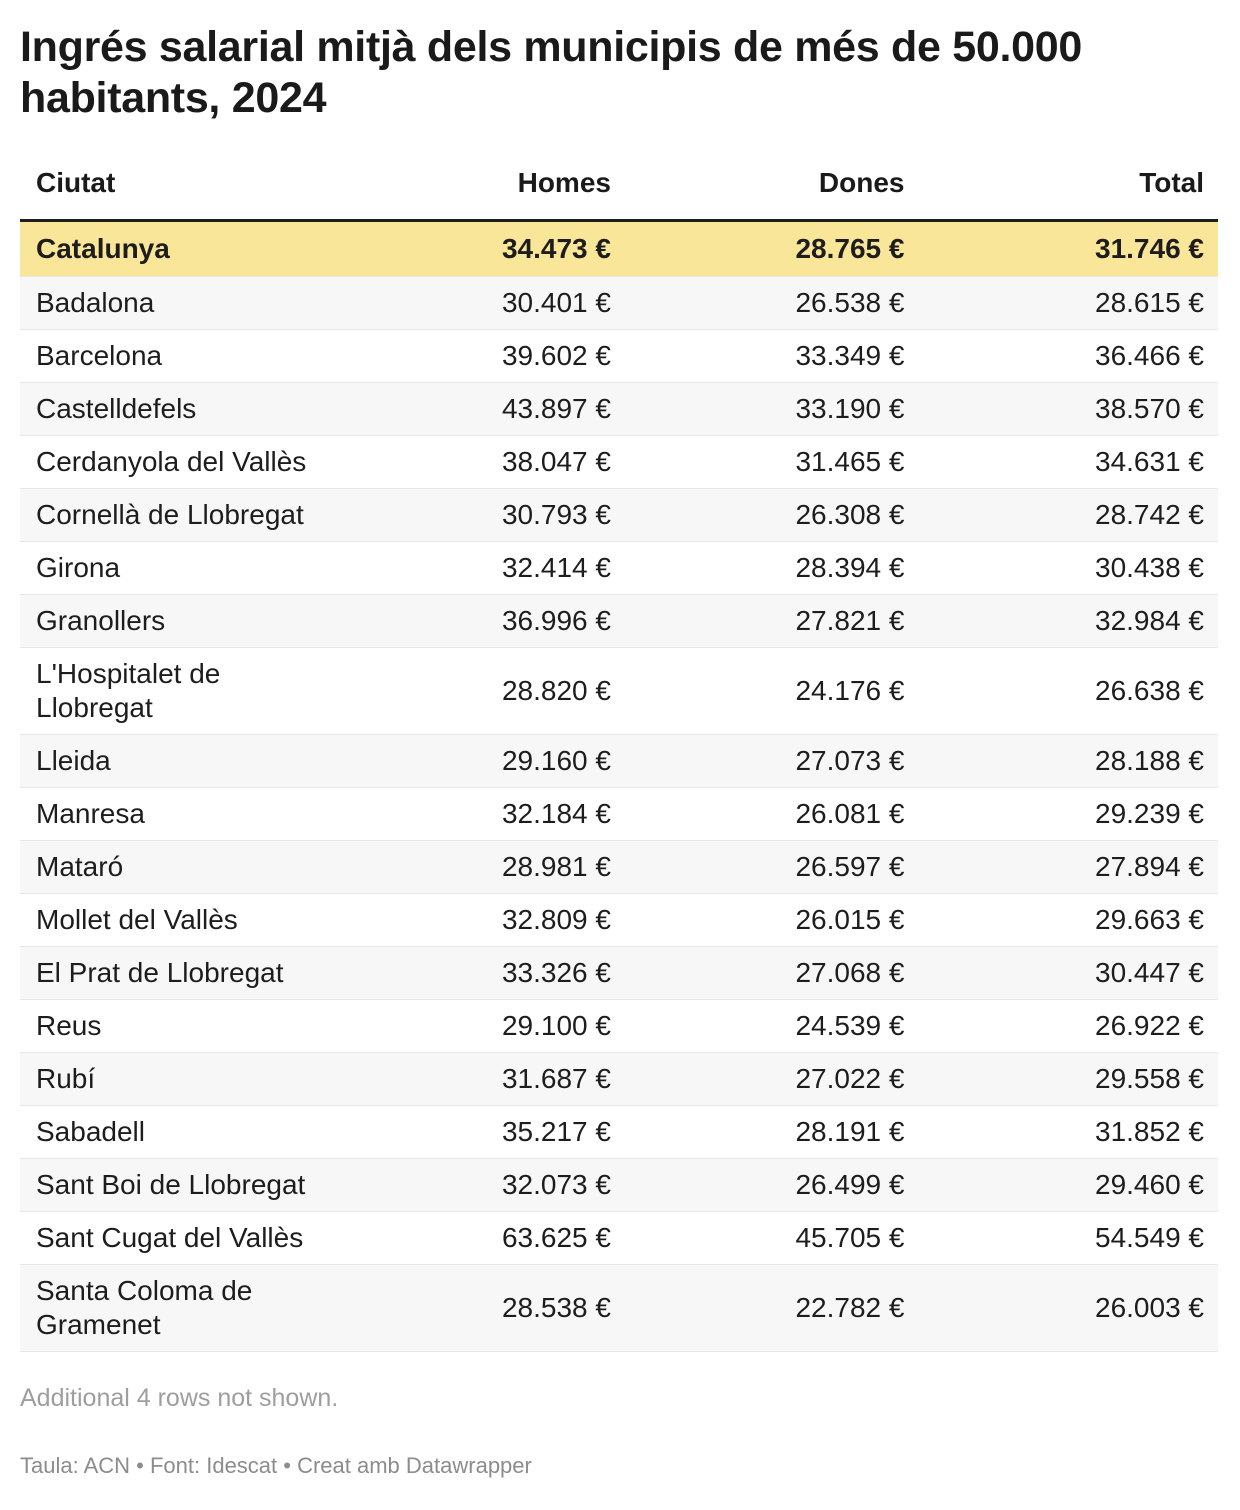 The height and width of the screenshot is (1510, 1240). What do you see at coordinates (556, 515) in the screenshot?
I see `cell-homes: 30.793 €` at bounding box center [556, 515].